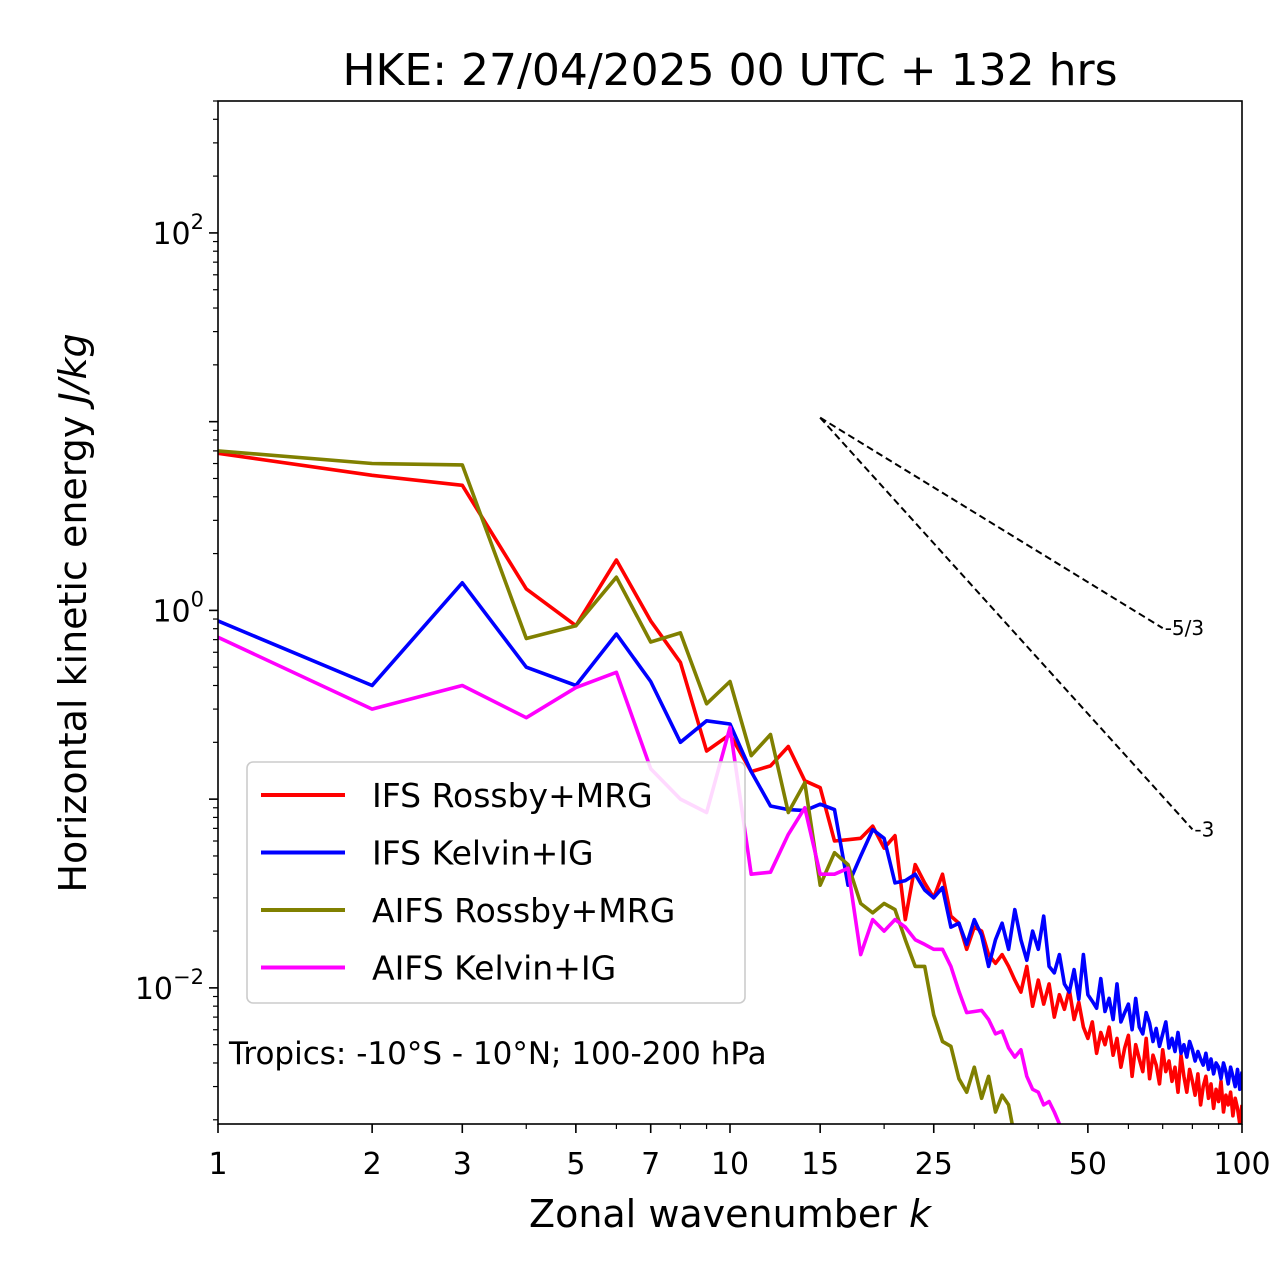 The image size is (1280, 1288). Describe the element at coordinates (494, 968) in the screenshot. I see `legend-label-3: AIFS Kelvin+IG` at that location.